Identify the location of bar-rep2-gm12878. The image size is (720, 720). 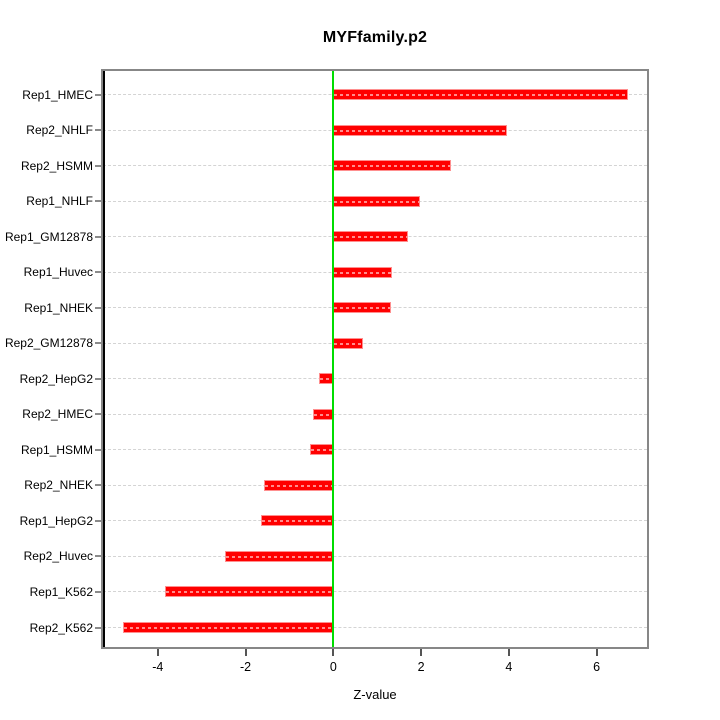
(348, 343).